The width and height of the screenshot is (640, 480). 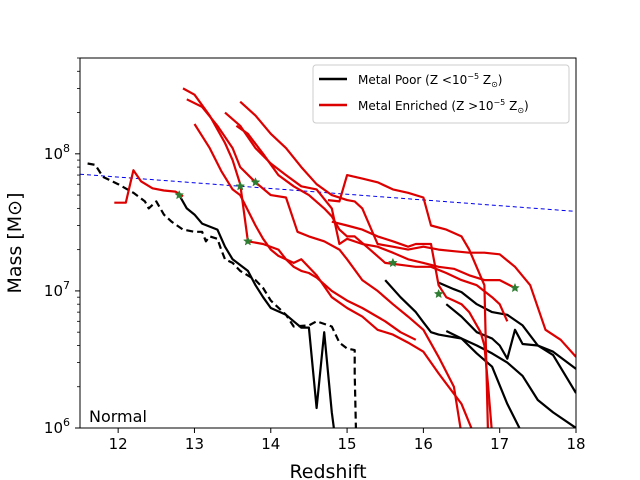 What do you see at coordinates (327, 470) in the screenshot?
I see `x-axis-label: Redshift` at bounding box center [327, 470].